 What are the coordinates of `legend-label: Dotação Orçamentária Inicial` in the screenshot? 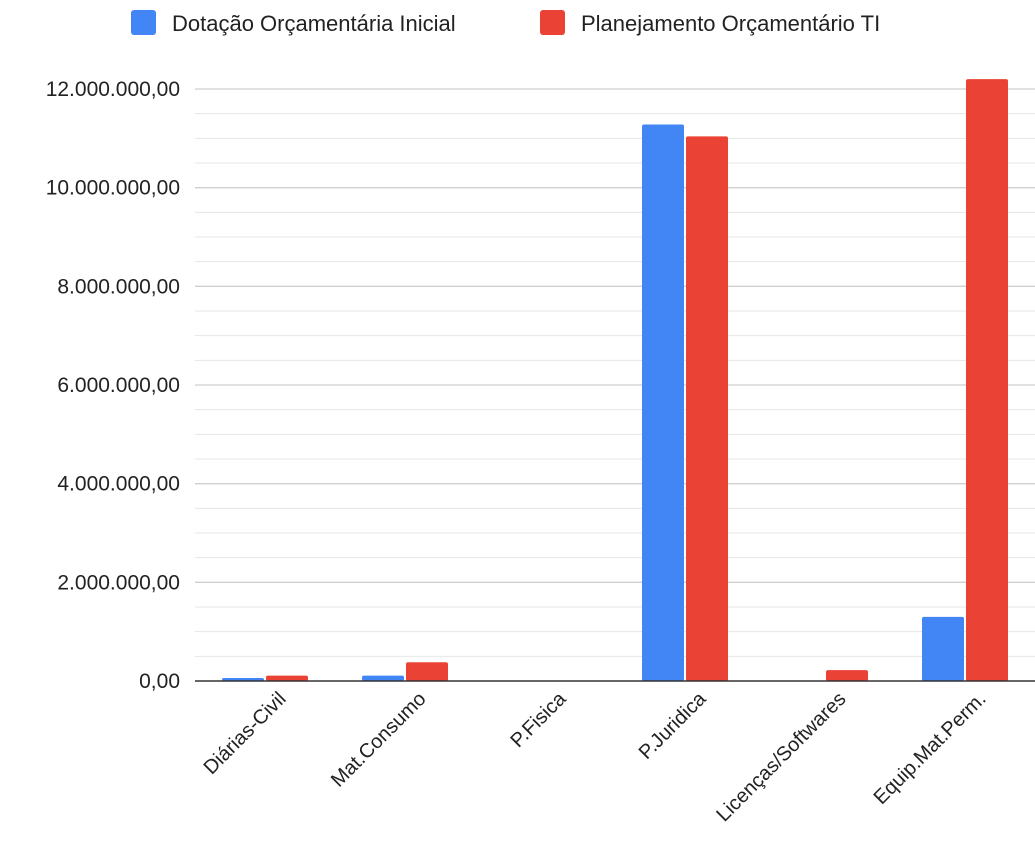 It's located at (314, 23).